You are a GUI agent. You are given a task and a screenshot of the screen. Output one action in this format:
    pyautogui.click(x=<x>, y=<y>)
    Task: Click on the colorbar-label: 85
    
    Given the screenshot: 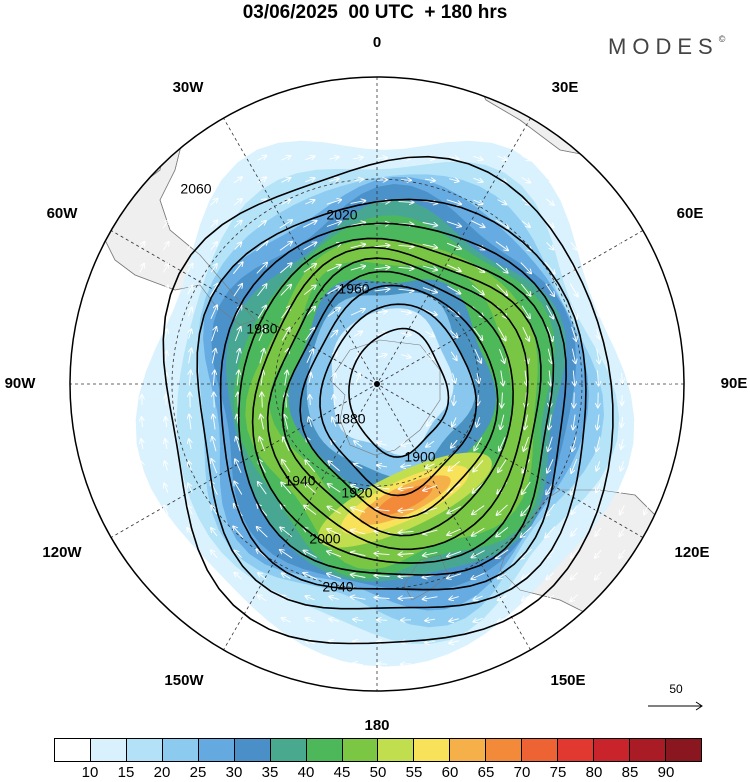 What is the action you would take?
    pyautogui.click(x=630, y=772)
    